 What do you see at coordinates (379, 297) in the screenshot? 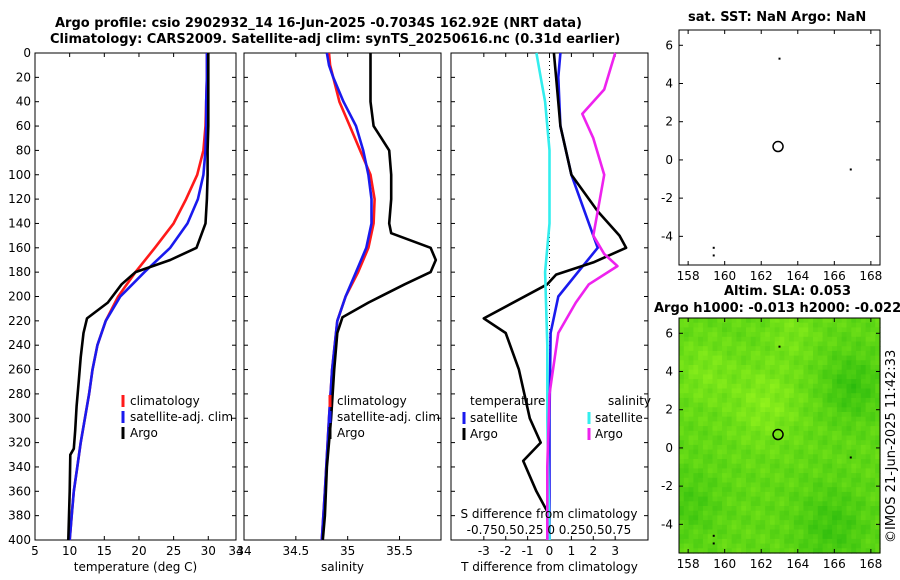
I see `salinity-series-argo` at bounding box center [379, 297].